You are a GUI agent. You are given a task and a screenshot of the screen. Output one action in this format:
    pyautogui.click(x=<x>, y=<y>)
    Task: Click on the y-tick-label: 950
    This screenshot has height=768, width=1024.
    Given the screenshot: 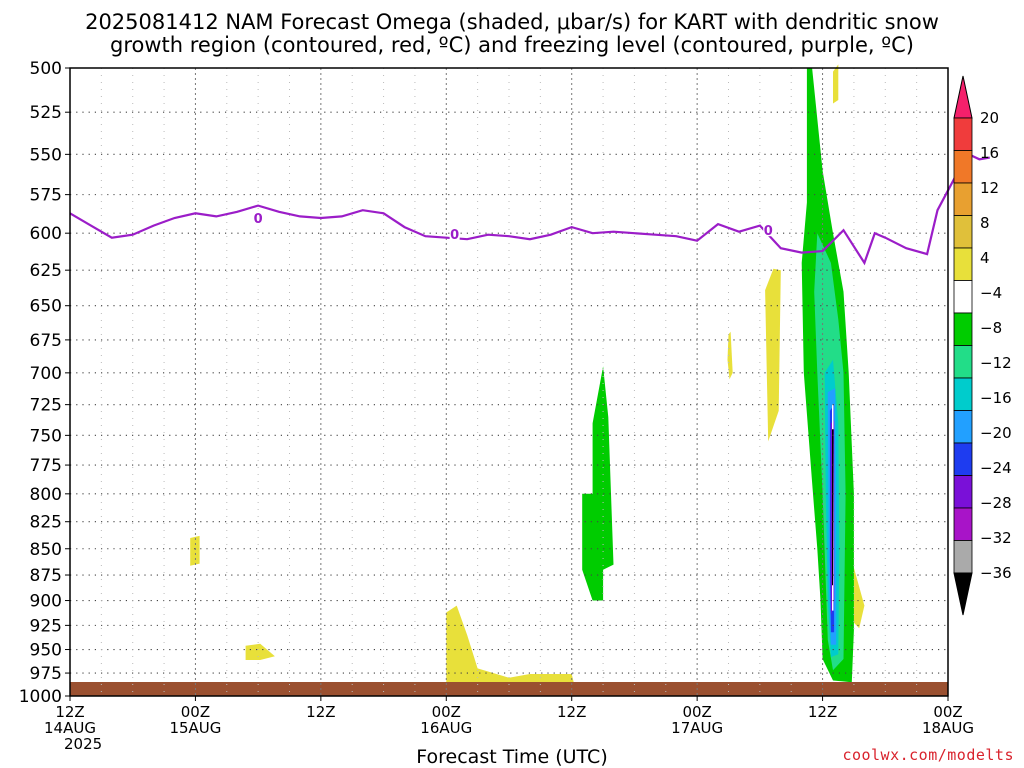 What is the action you would take?
    pyautogui.click(x=46, y=651)
    